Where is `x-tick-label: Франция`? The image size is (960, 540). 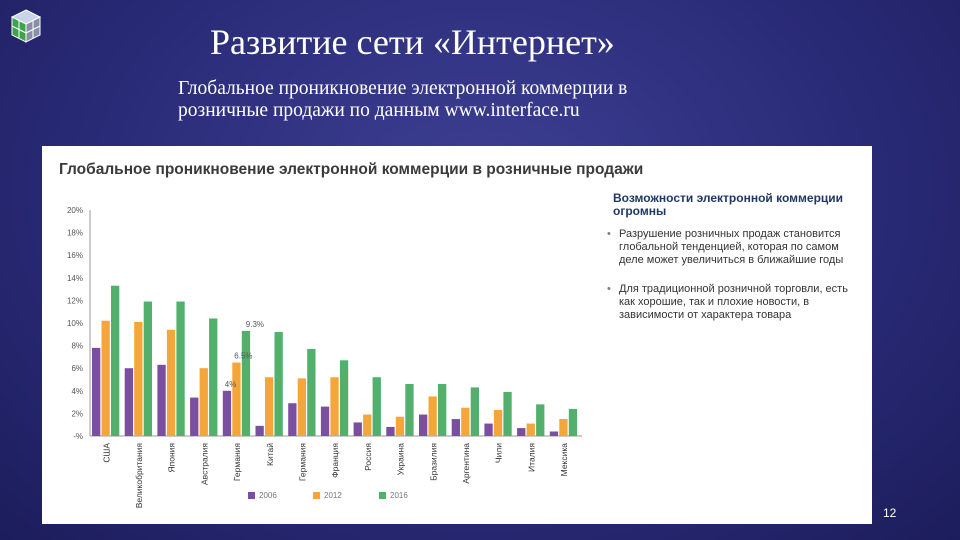 x-tick-label: Франция is located at coordinates (335, 460).